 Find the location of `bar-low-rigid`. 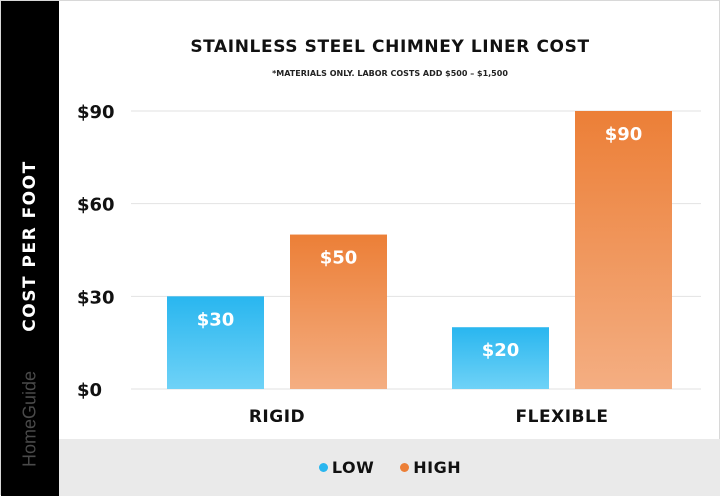

bar-low-rigid is located at coordinates (215, 342).